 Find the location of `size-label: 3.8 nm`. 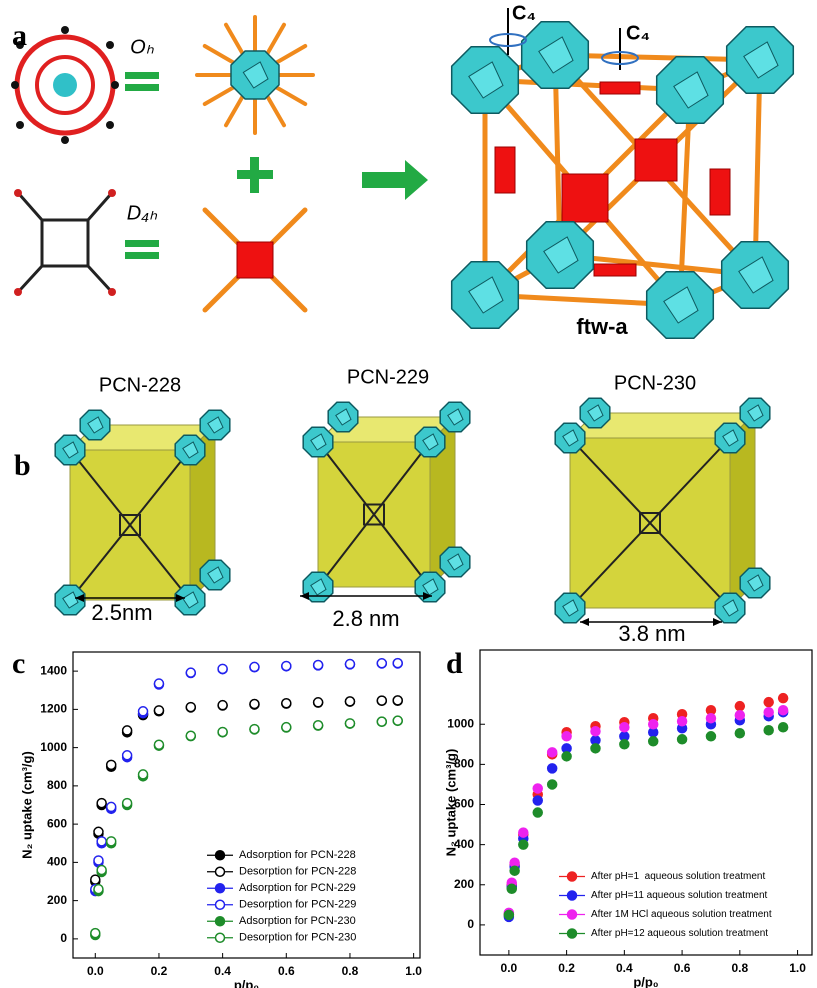

size-label: 3.8 nm is located at coordinates (651, 633).